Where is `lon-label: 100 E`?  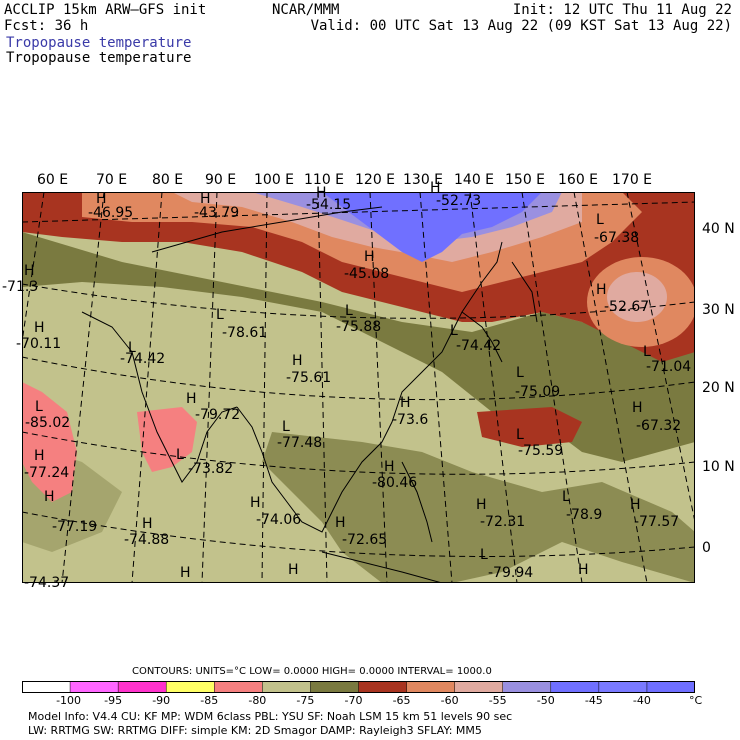
lon-label: 100 E is located at coordinates (274, 180).